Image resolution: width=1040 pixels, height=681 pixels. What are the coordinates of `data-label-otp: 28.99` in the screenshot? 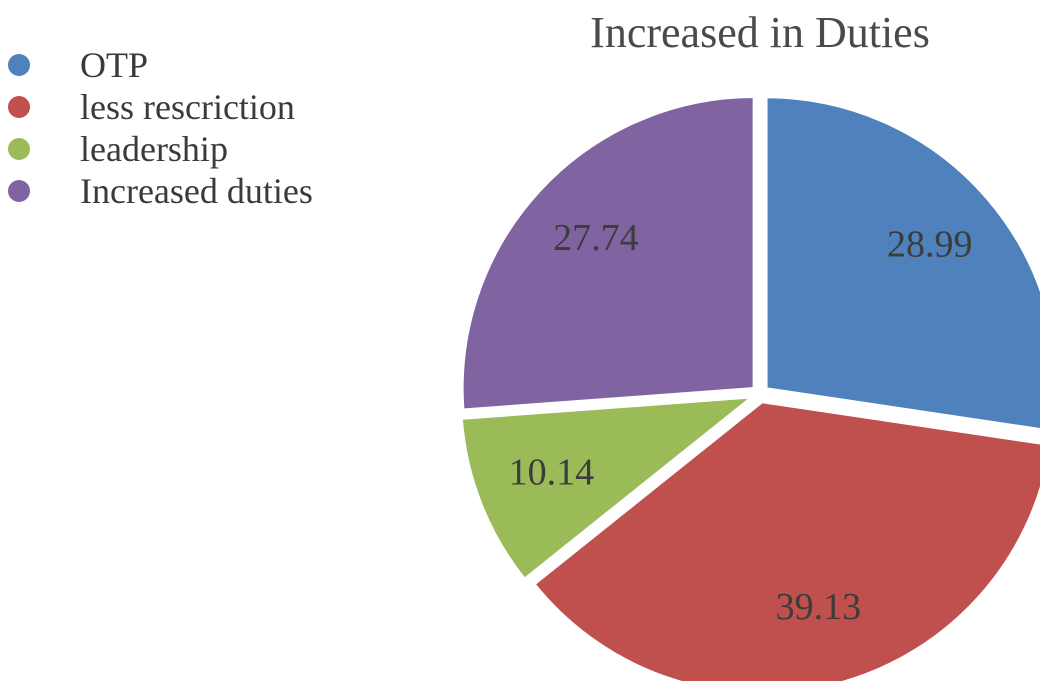 It's located at (930, 244).